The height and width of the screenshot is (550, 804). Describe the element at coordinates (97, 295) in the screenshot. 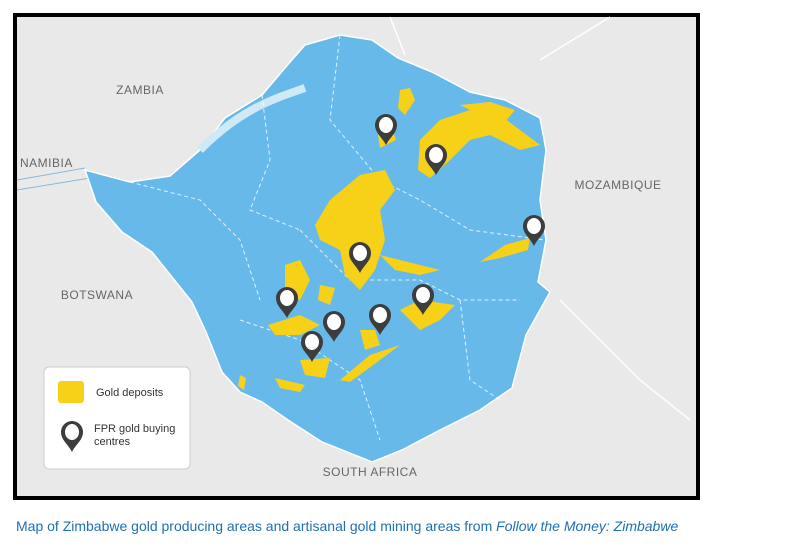

I see `country-label: BOTSWANA` at that location.